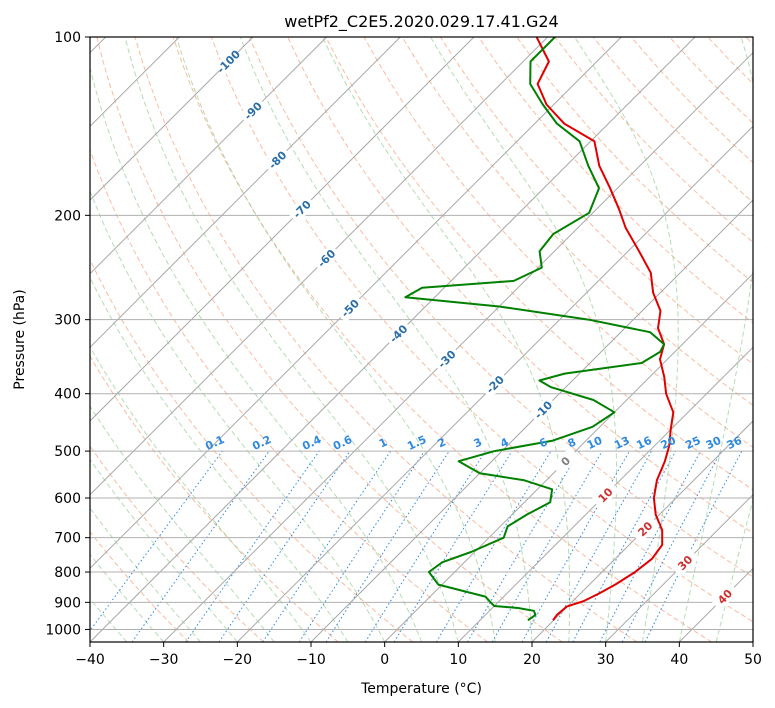 The width and height of the screenshot is (775, 708). What do you see at coordinates (532, 660) in the screenshot?
I see `x-tick-label: 20` at bounding box center [532, 660].